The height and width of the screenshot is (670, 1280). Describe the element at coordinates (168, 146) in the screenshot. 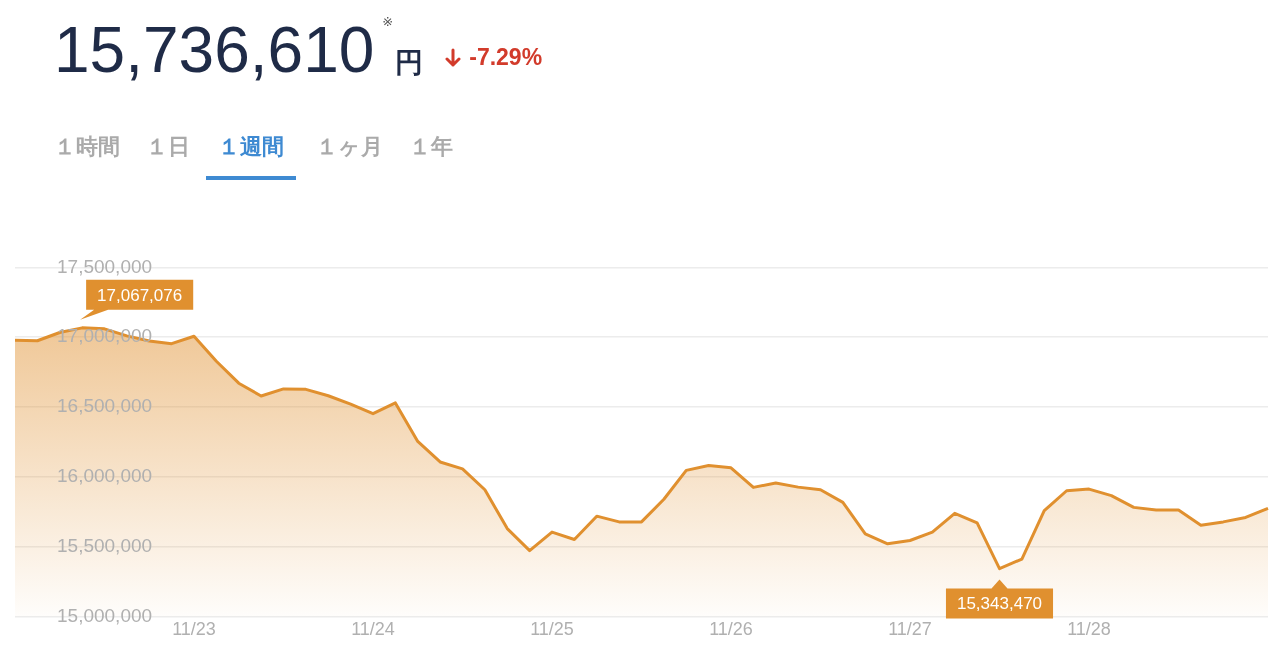

I see `text: １日` at that location.